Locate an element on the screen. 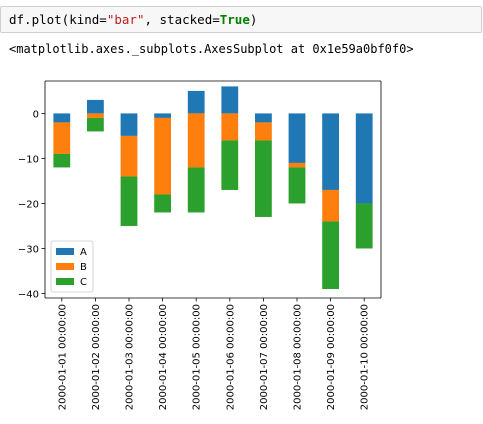  code-text: , stacked= is located at coordinates (182, 19).